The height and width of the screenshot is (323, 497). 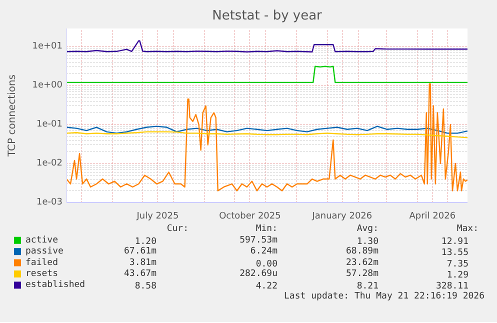 I want to click on text: 597.53m, so click(x=259, y=240).